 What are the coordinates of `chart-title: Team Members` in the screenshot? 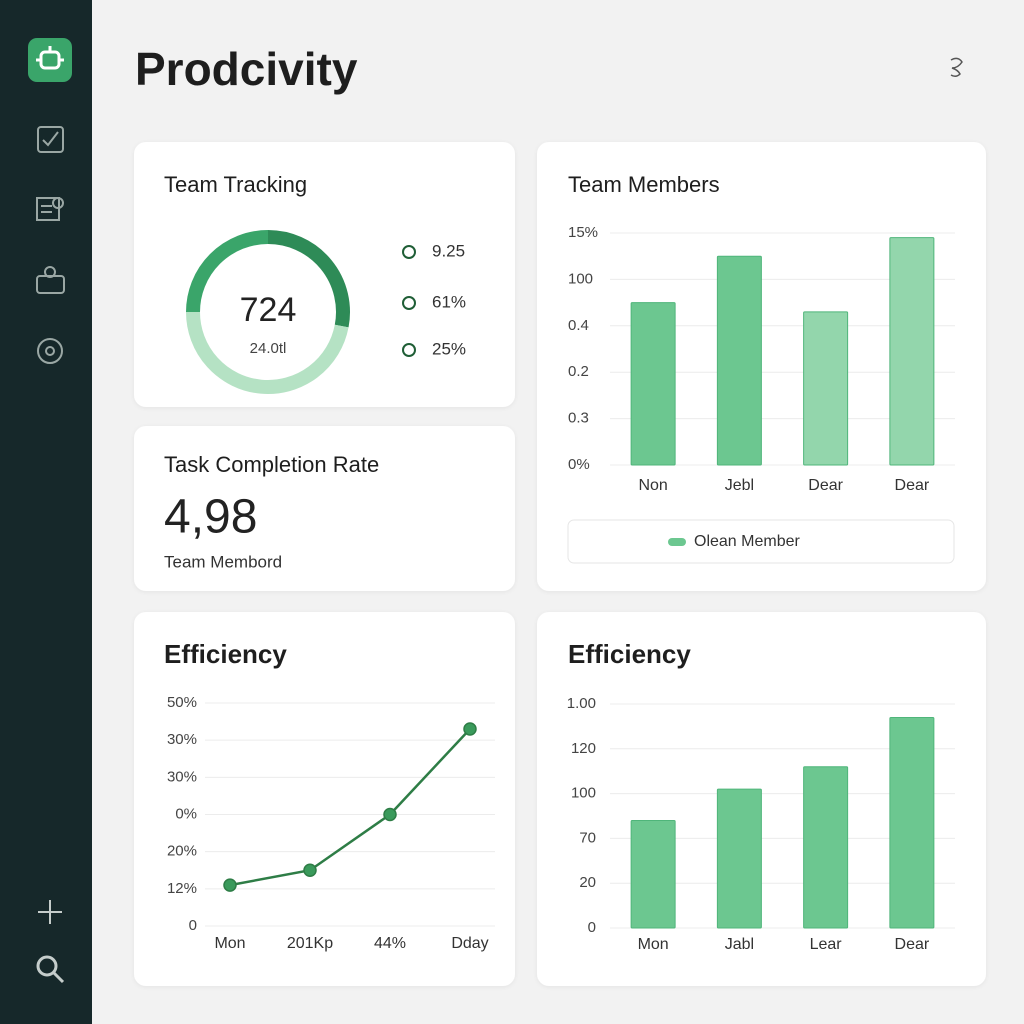 It's located at (644, 184).